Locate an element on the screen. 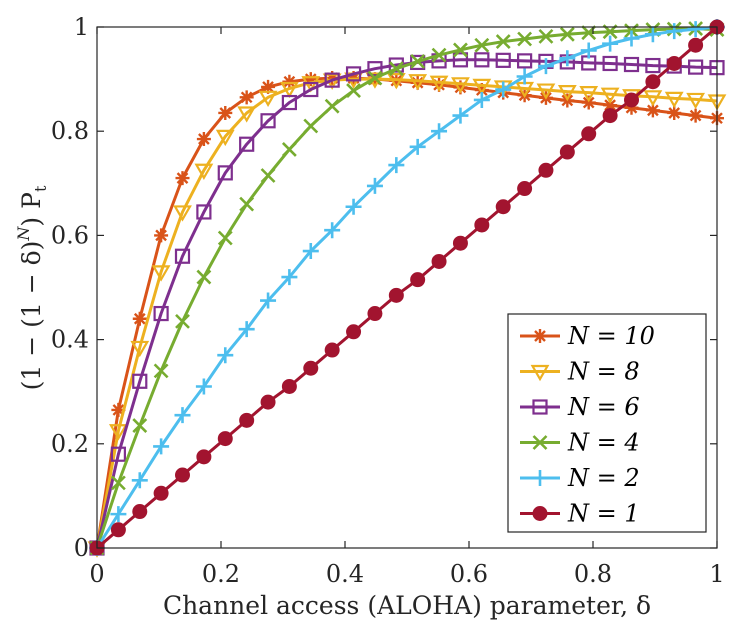 The image size is (747, 627). legend-label: N = 8 is located at coordinates (603, 372).